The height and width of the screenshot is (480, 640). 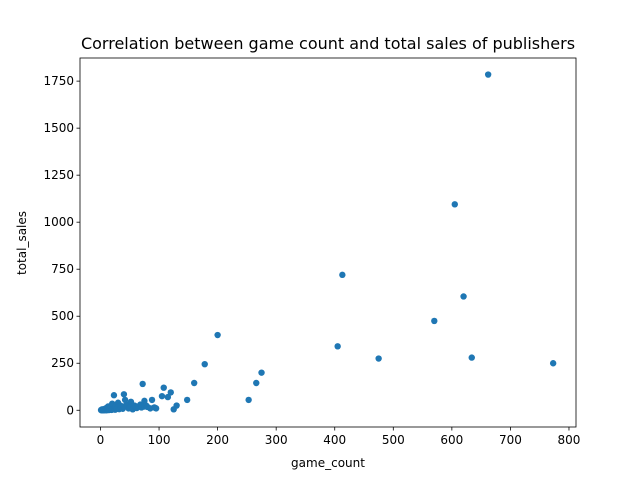 I want to click on x-tick-label: 200, so click(x=217, y=440).